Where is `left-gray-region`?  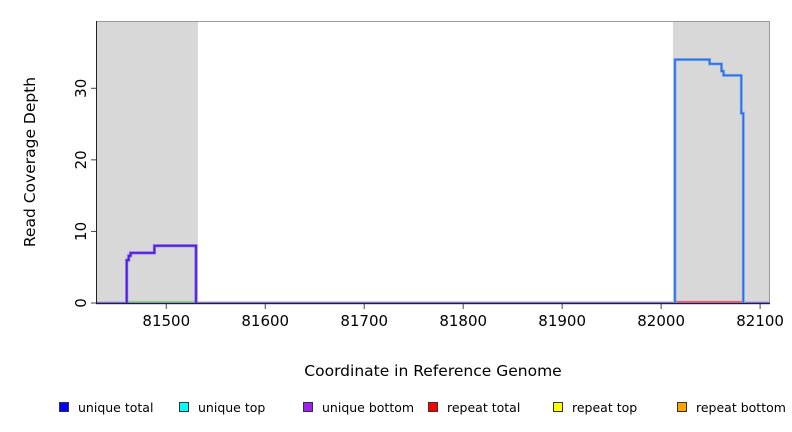 left-gray-region is located at coordinates (147, 162).